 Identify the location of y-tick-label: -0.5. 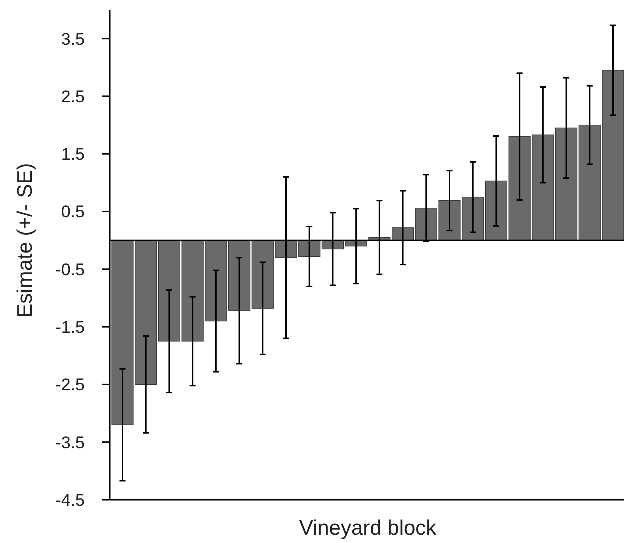
(70, 270).